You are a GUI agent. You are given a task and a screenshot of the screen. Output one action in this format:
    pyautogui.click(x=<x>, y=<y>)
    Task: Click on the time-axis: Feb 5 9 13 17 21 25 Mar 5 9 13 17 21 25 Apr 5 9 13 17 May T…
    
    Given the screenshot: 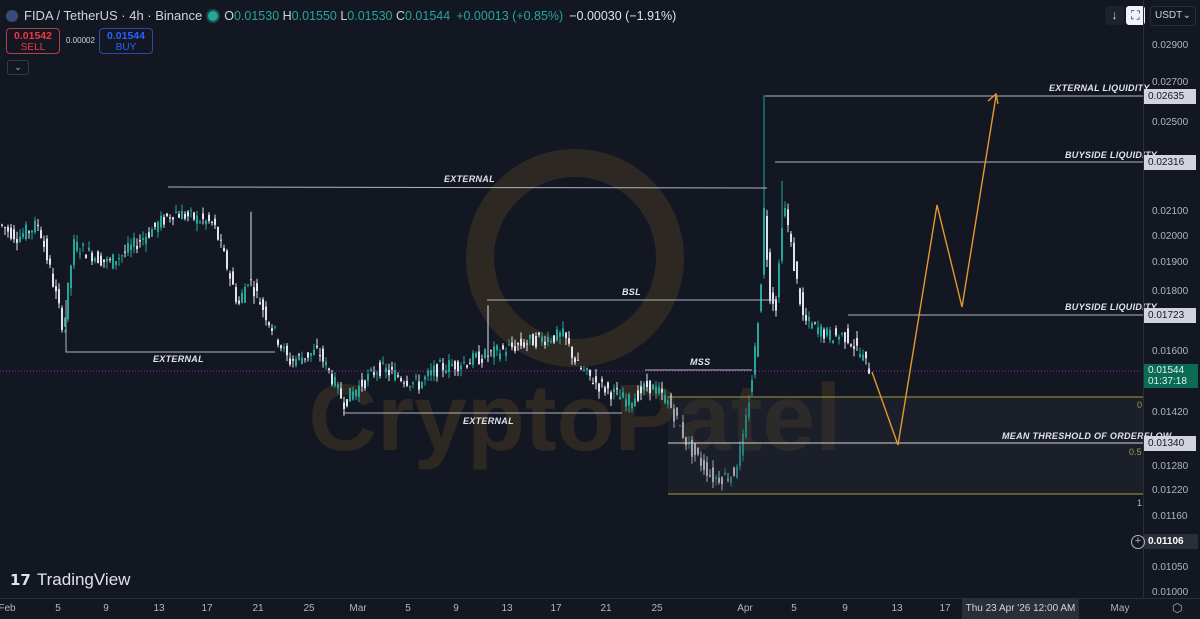 What is the action you would take?
    pyautogui.click(x=600, y=608)
    